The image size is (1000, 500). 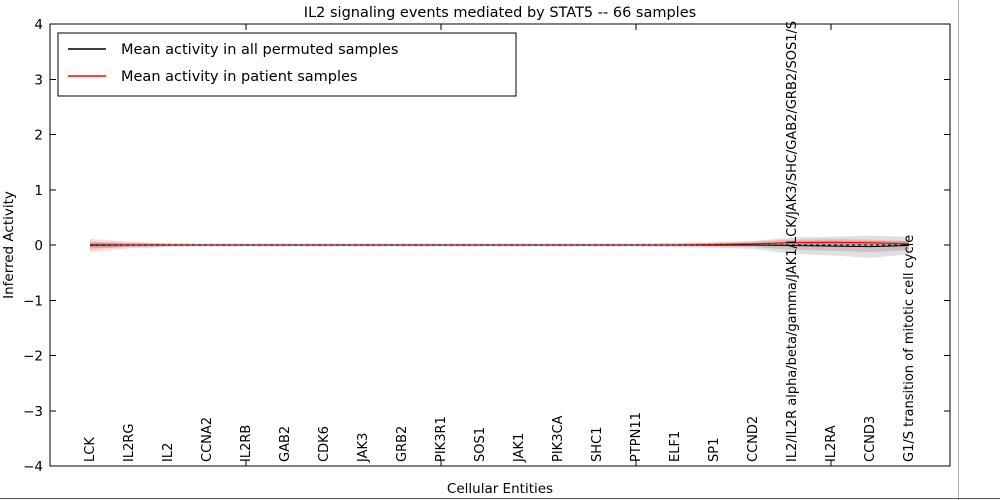 What do you see at coordinates (38, 191) in the screenshot?
I see `y-tick-label: 1` at bounding box center [38, 191].